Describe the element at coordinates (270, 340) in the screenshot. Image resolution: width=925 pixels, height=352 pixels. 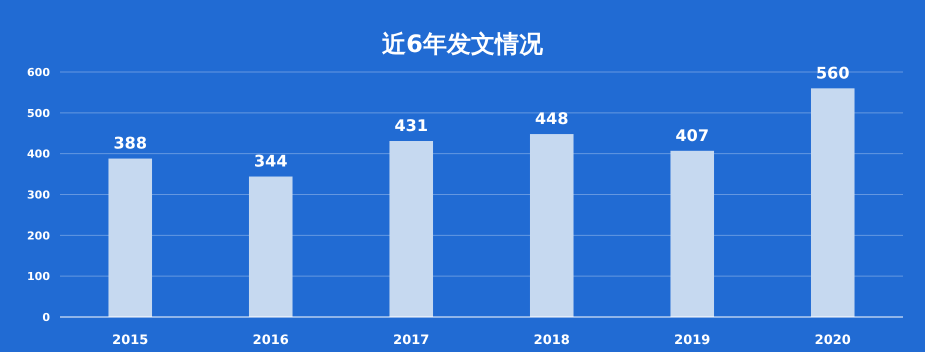
I see `x-tick-label: 2016` at that location.